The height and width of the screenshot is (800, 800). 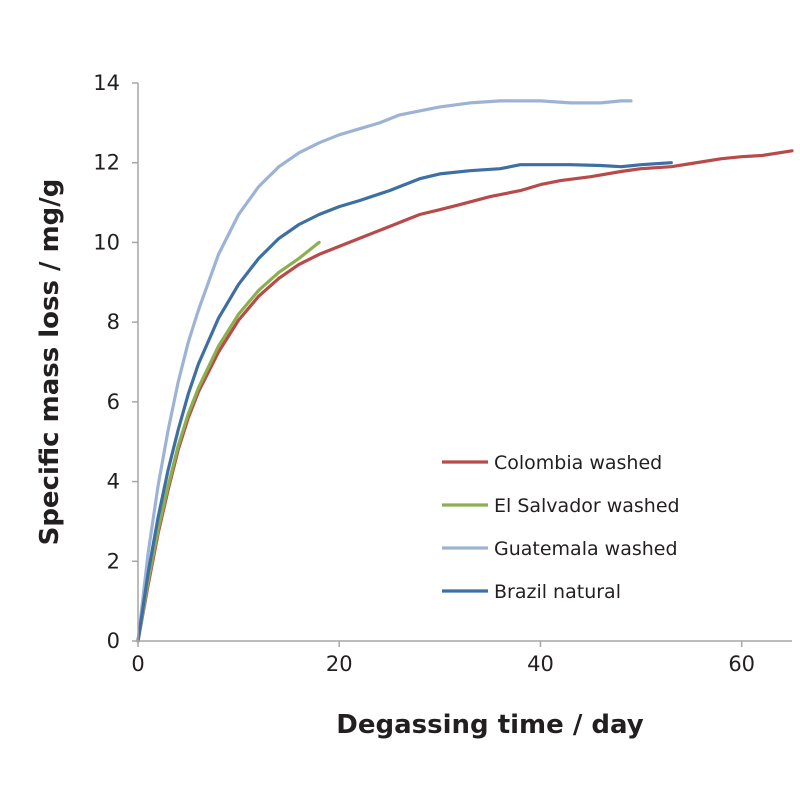 What do you see at coordinates (587, 506) in the screenshot?
I see `legend-label: El Salvador washed` at bounding box center [587, 506].